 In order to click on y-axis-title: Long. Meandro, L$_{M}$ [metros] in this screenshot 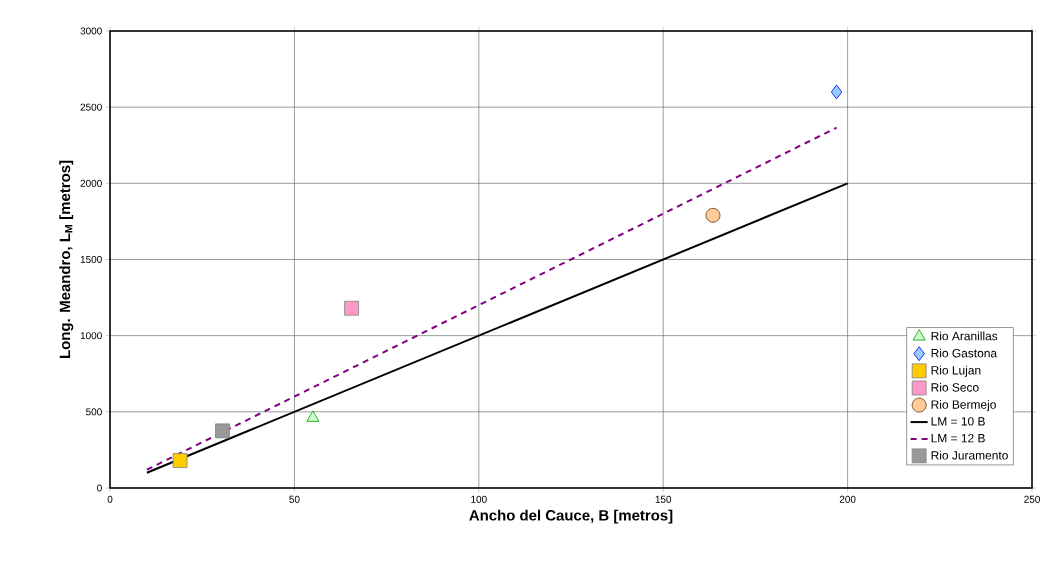, I will do `click(66, 259)`.